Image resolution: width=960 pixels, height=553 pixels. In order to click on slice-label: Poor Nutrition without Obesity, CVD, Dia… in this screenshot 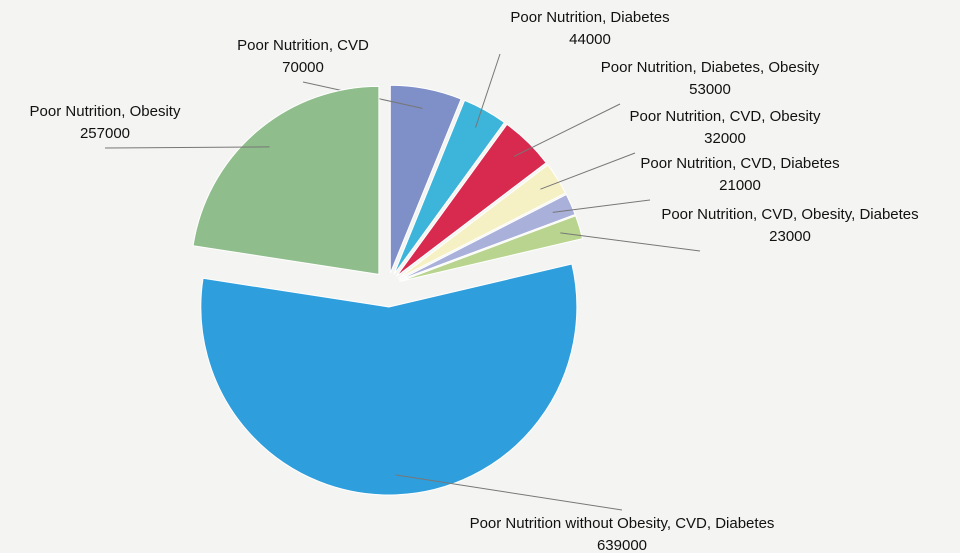, I will do `click(622, 523)`.